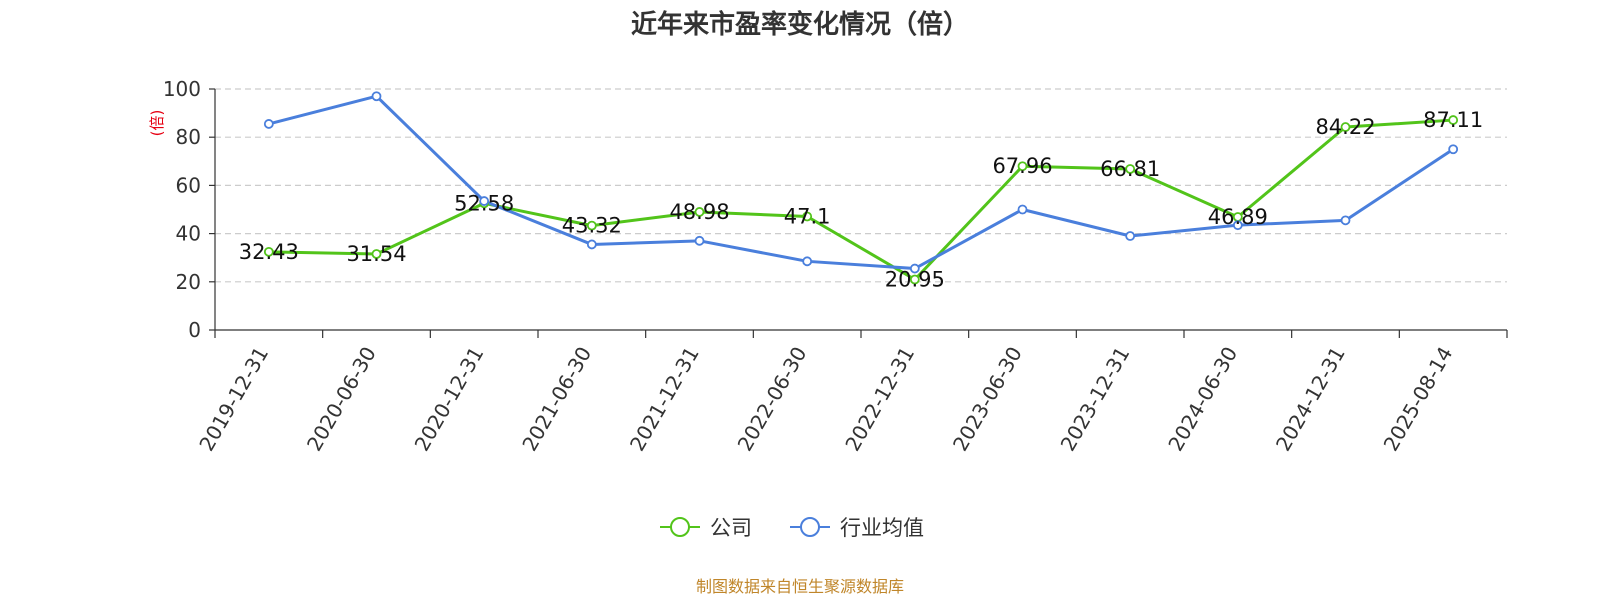 This screenshot has height=600, width=1600. I want to click on x-tick-label: 2023-06-30, so click(987, 399).